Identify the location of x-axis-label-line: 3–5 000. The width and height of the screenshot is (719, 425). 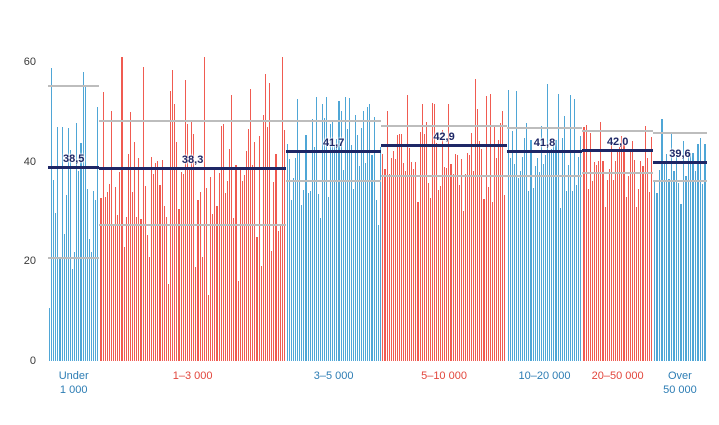
(333, 376).